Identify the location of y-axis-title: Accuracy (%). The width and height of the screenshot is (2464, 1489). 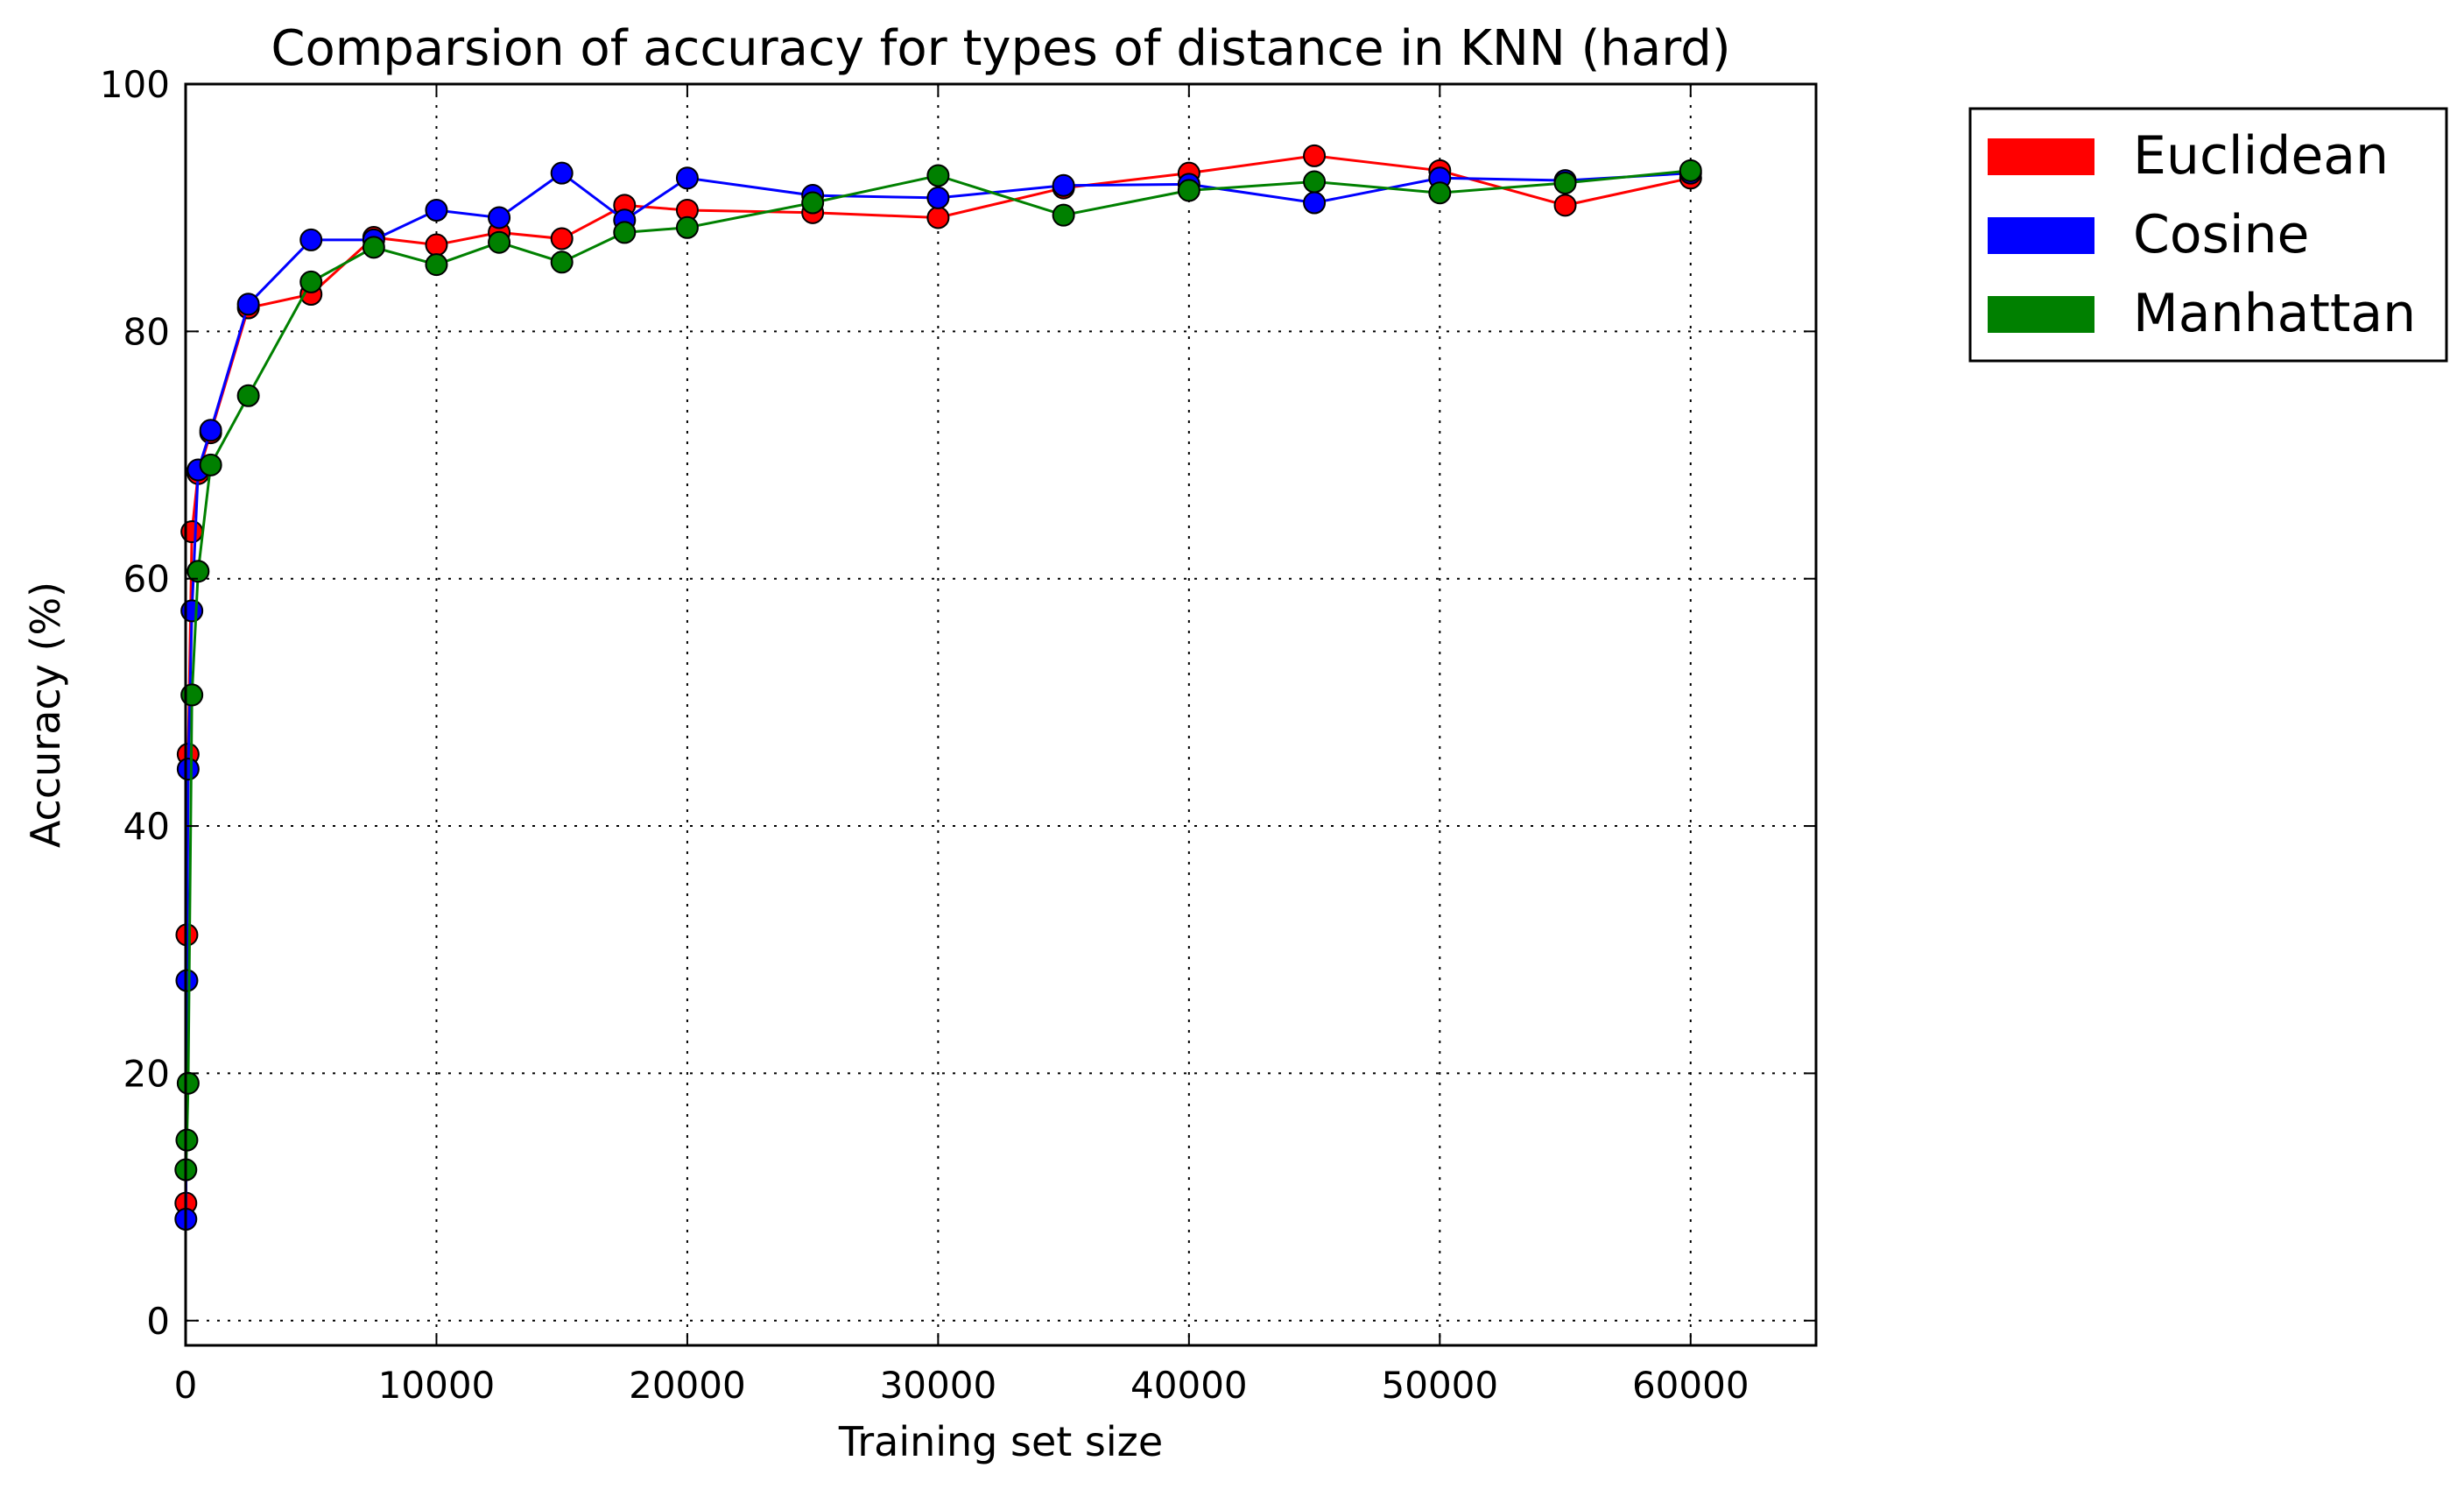
(46, 715).